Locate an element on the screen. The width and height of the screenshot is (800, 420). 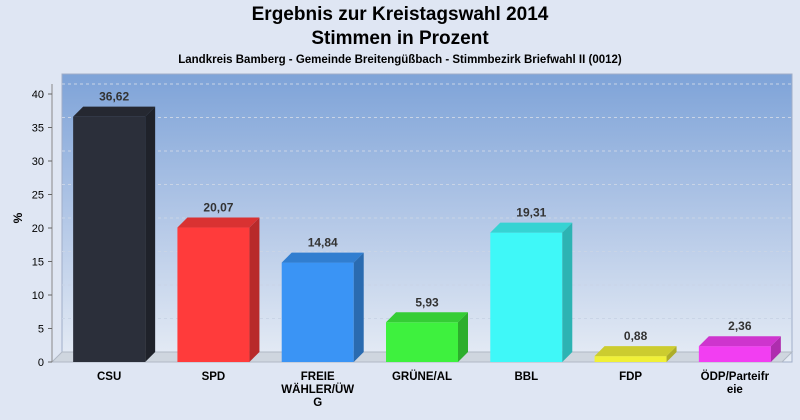
x-tick-label-line: CSU is located at coordinates (109, 377).